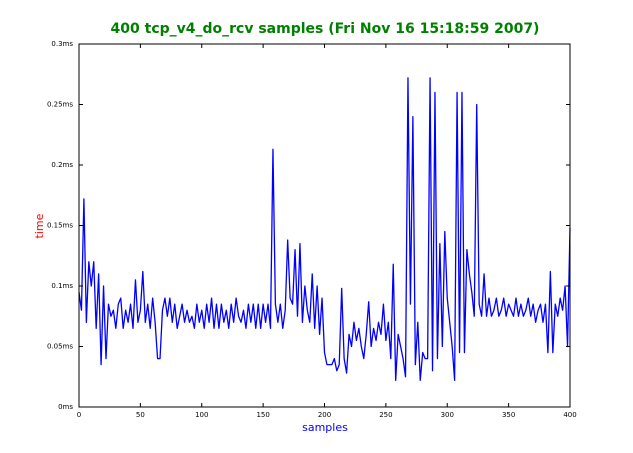  What do you see at coordinates (385, 415) in the screenshot?
I see `x-tick-label: 250` at bounding box center [385, 415].